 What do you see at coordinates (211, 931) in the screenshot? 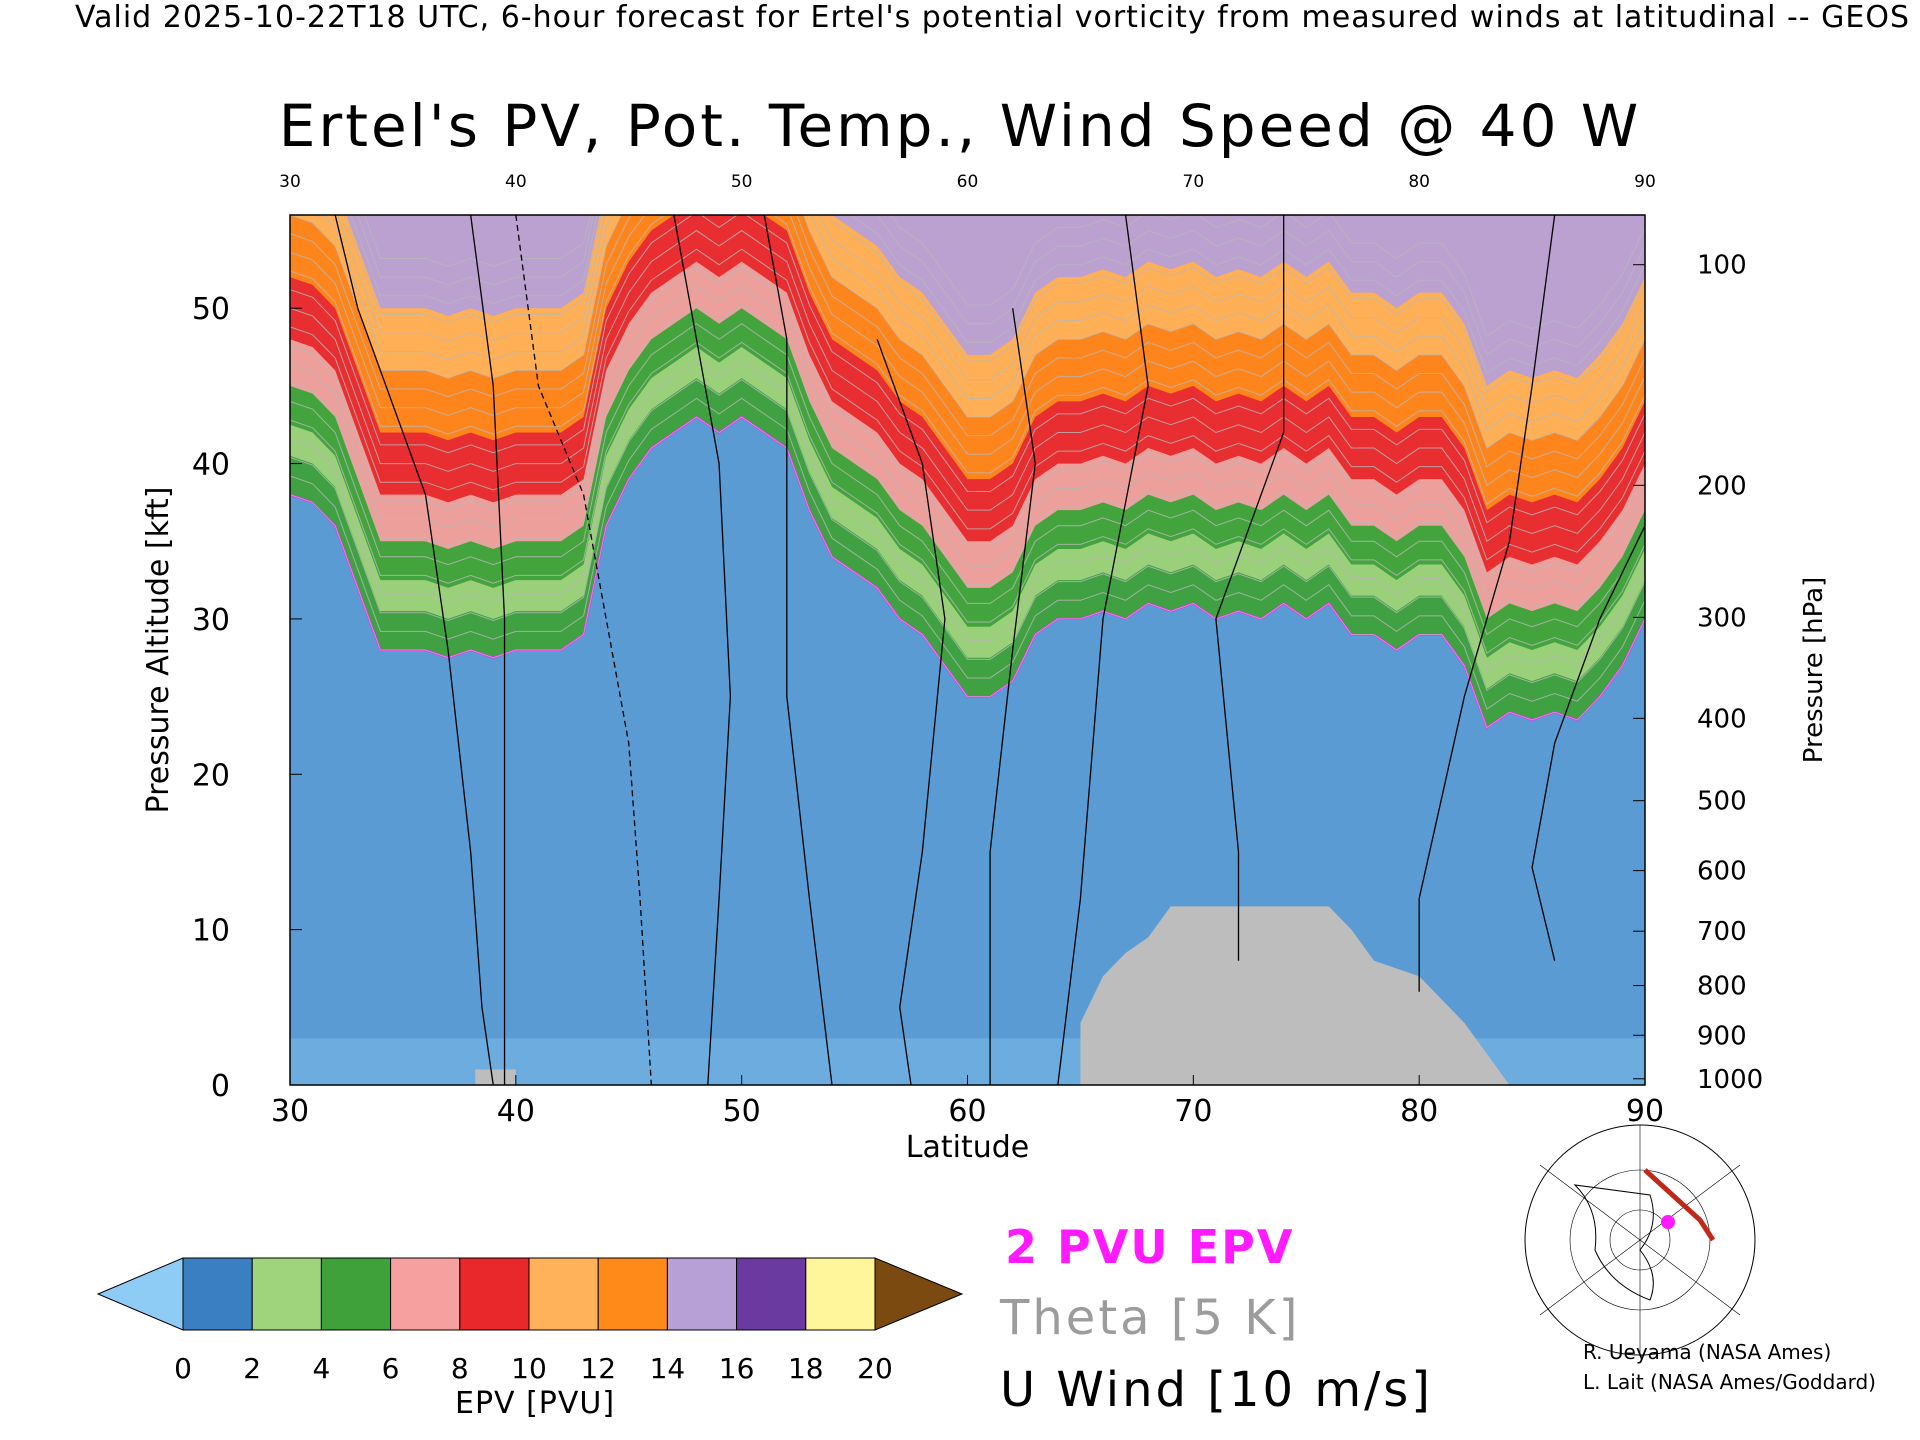
I see `y-tick-label: 10` at bounding box center [211, 931].